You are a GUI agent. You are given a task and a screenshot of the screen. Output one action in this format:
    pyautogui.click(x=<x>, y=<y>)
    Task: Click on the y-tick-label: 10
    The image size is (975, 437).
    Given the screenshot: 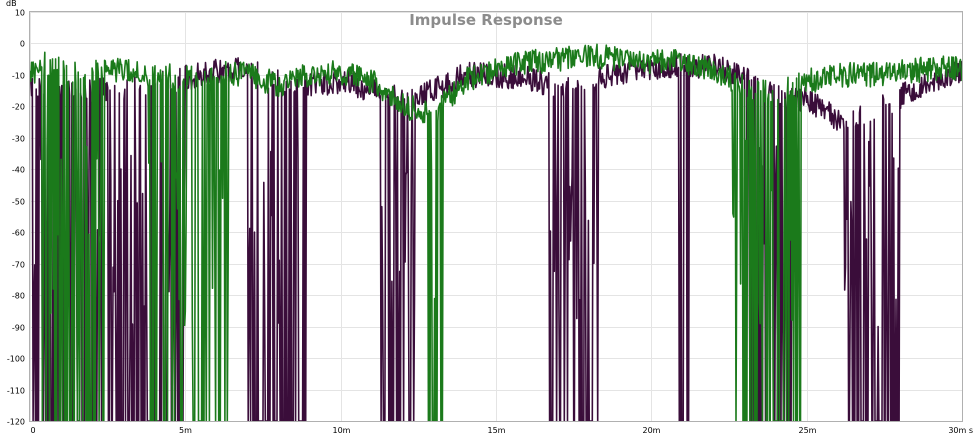 What is the action you would take?
    pyautogui.click(x=20, y=13)
    